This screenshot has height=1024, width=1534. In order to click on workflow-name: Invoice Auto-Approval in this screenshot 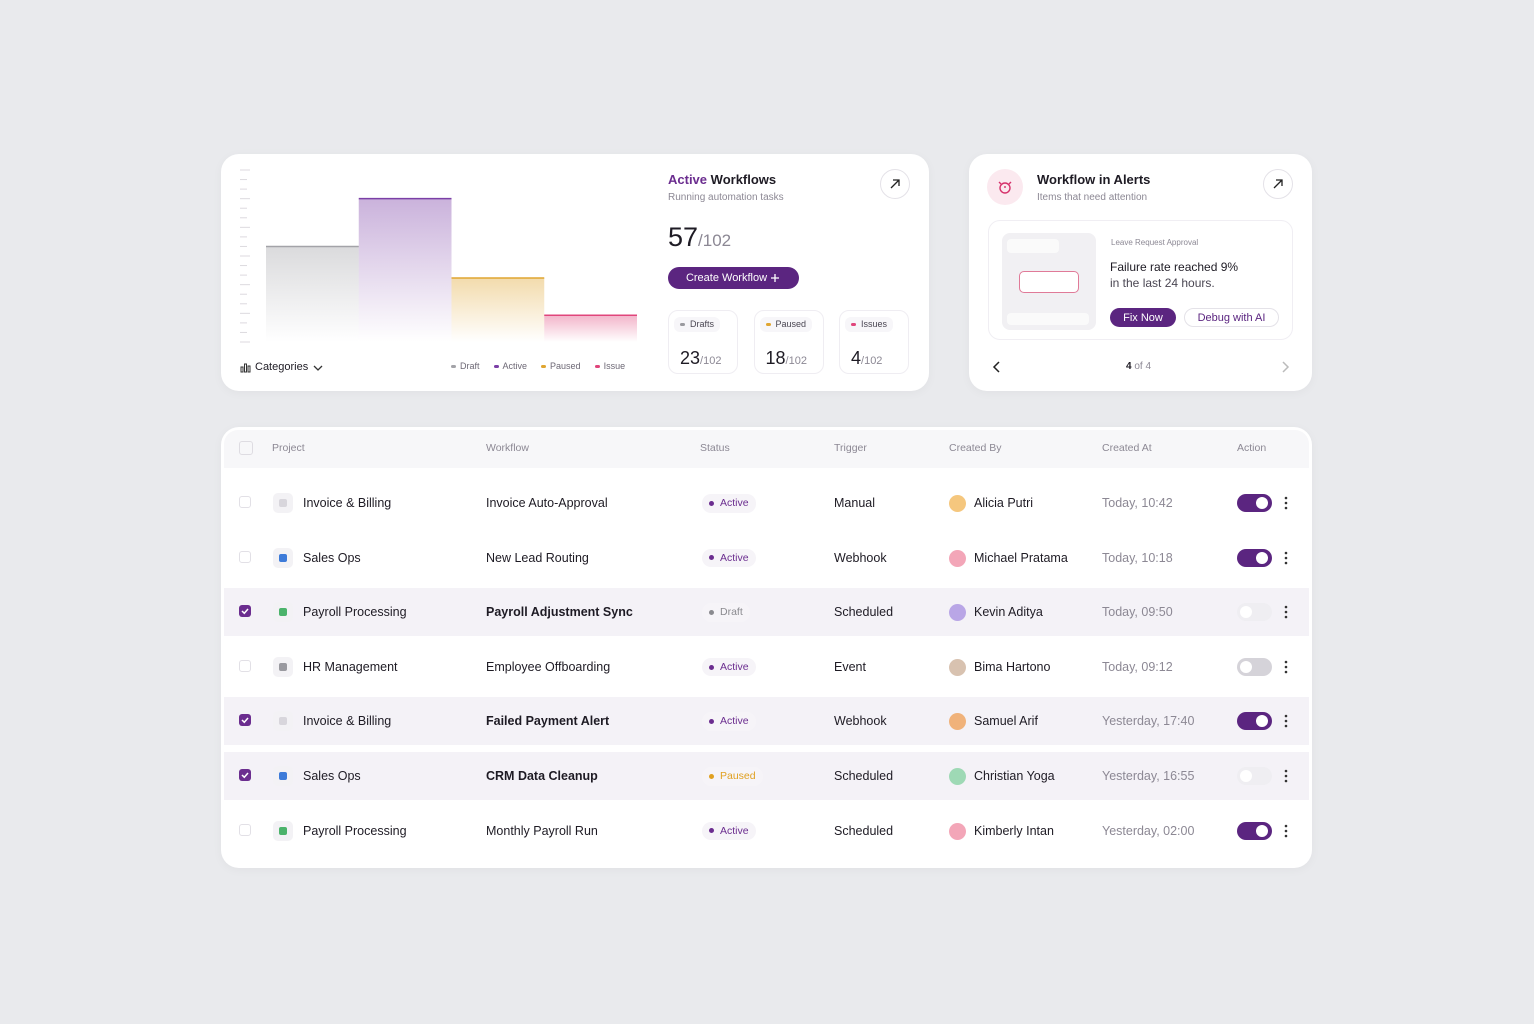, I will do `click(547, 503)`.